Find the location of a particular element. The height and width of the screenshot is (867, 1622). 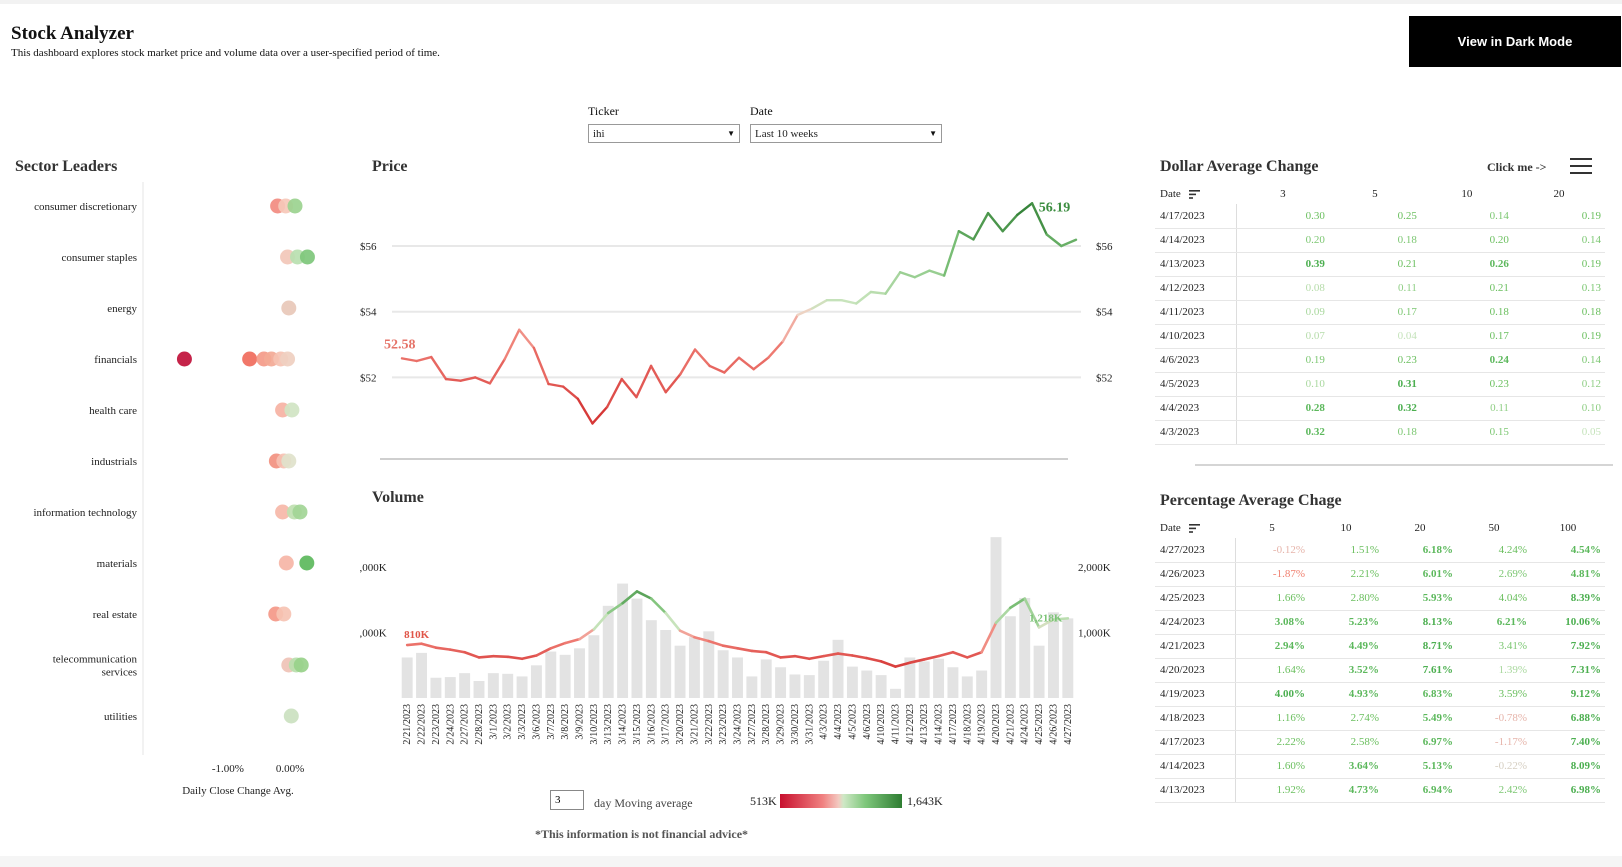

table-header-period: 50 is located at coordinates (1494, 528).